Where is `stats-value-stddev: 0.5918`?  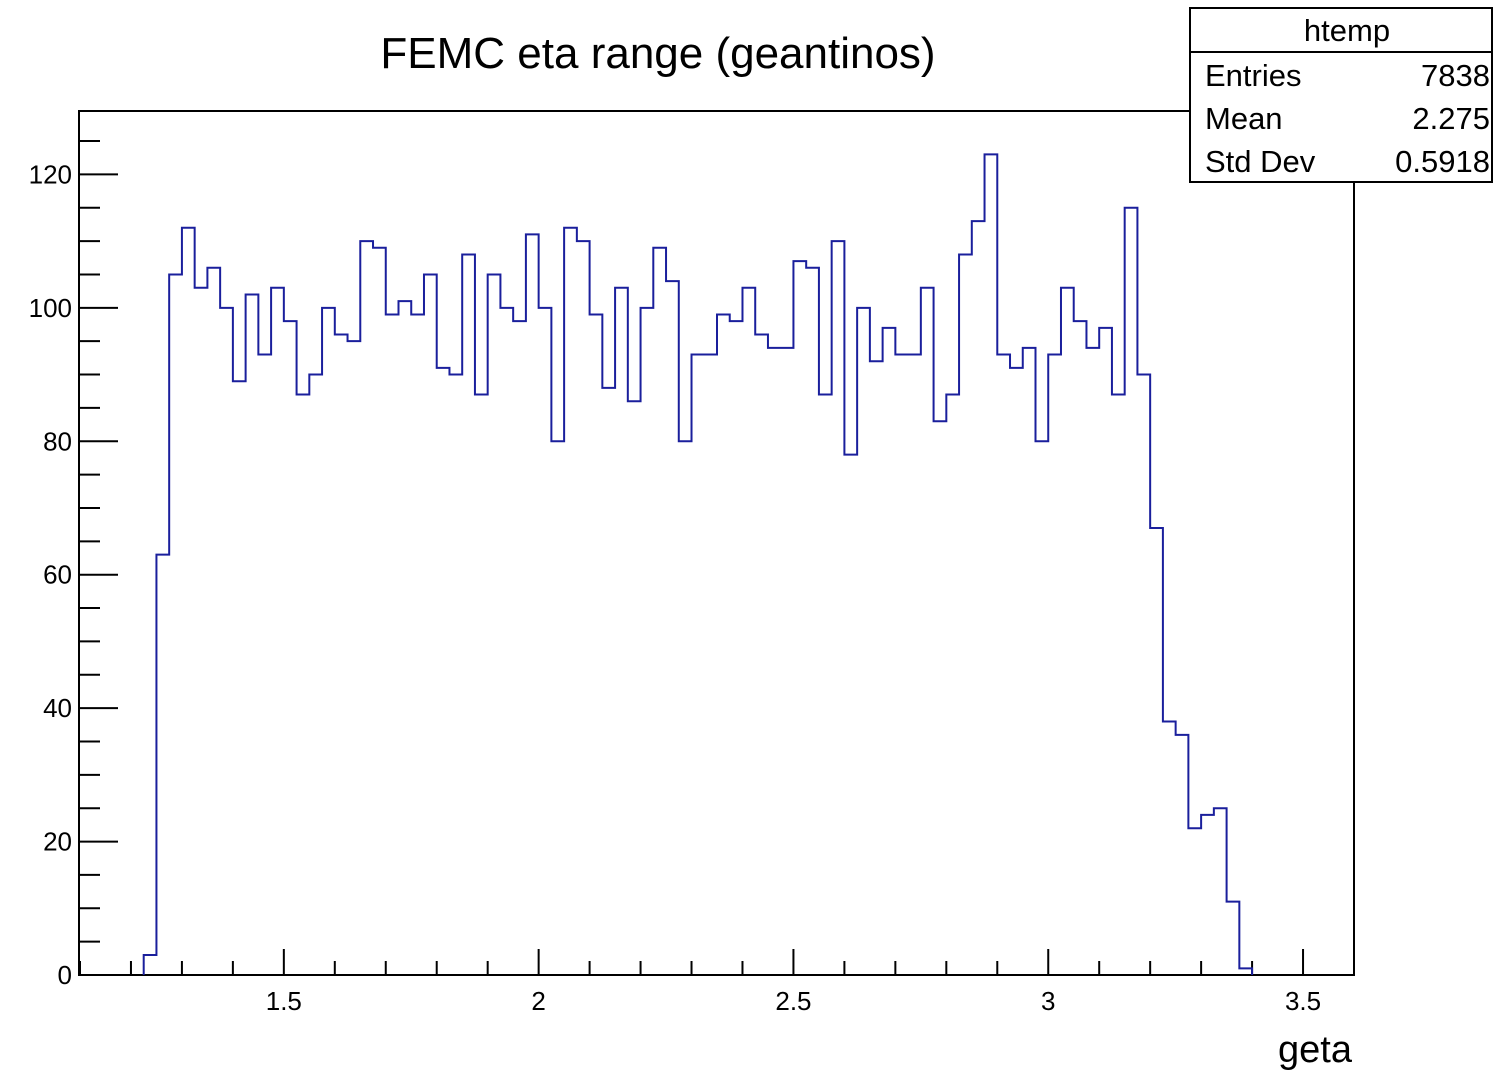 stats-value-stddev: 0.5918 is located at coordinates (1442, 161).